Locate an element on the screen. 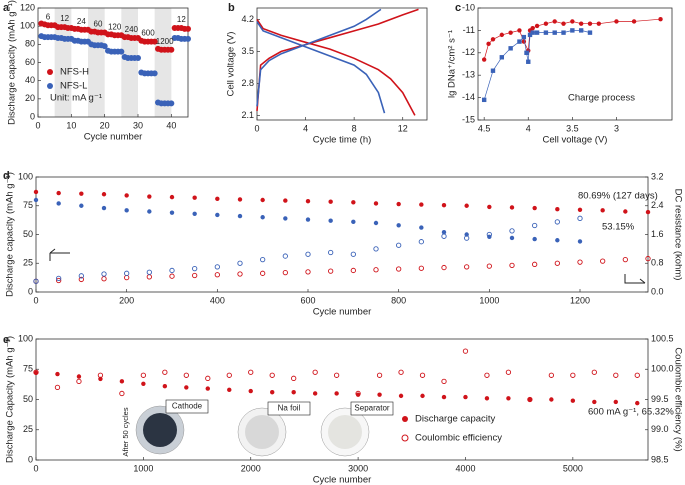 The height and width of the screenshot is (485, 685). legend-label: NFS-L is located at coordinates (73, 86).